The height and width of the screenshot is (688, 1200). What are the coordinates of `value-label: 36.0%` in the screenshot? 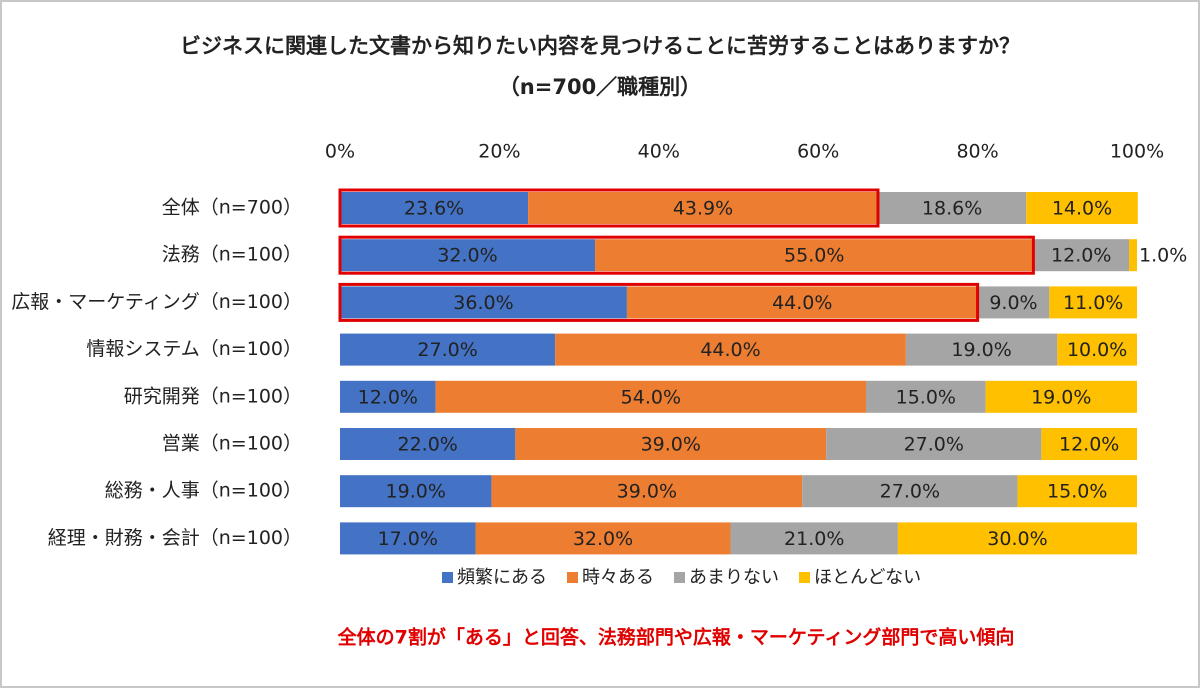 It's located at (483, 303).